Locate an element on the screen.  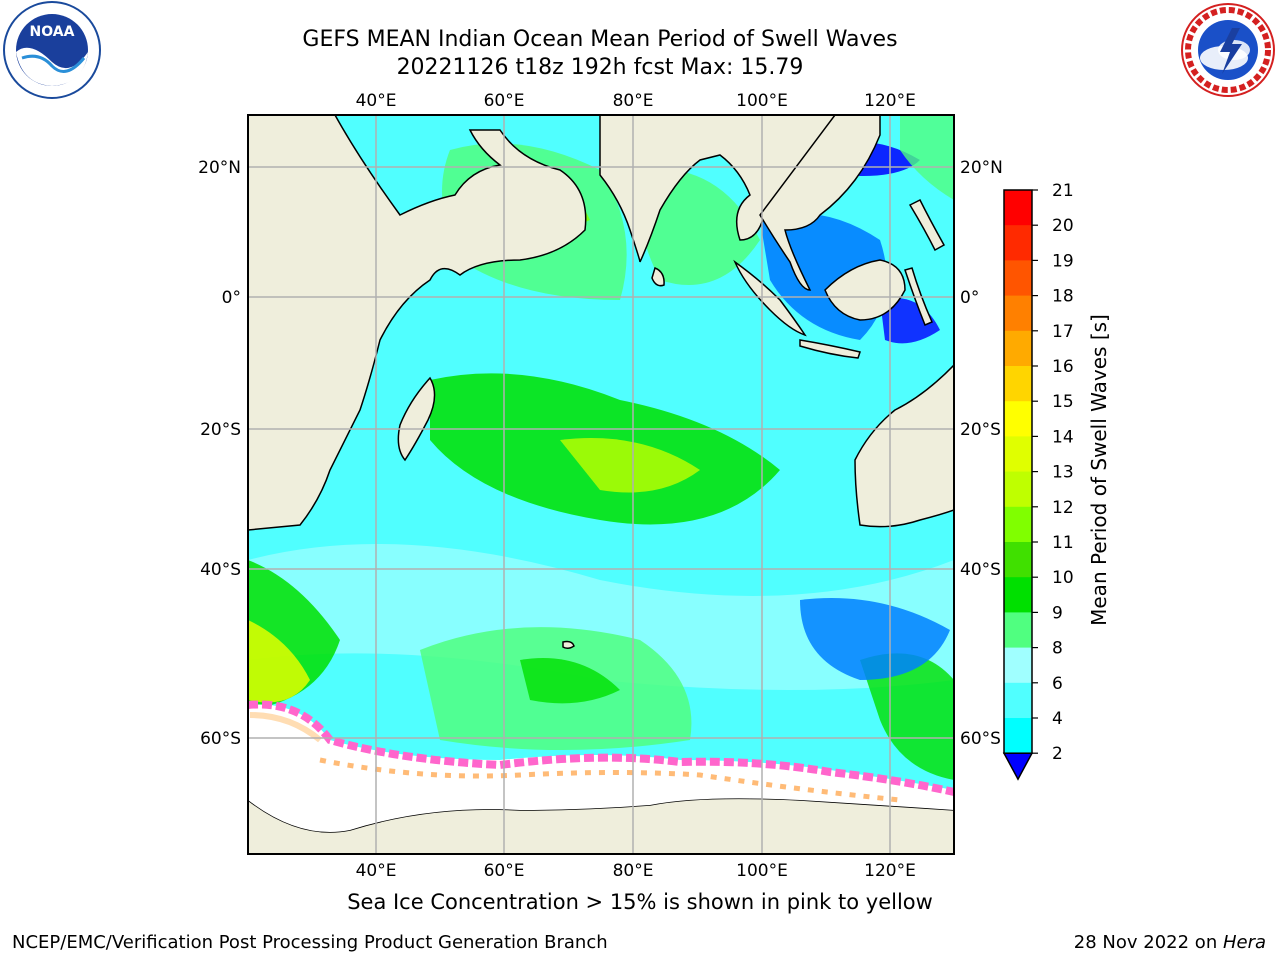
colorbar-tick-label: 9 is located at coordinates (1057, 613).